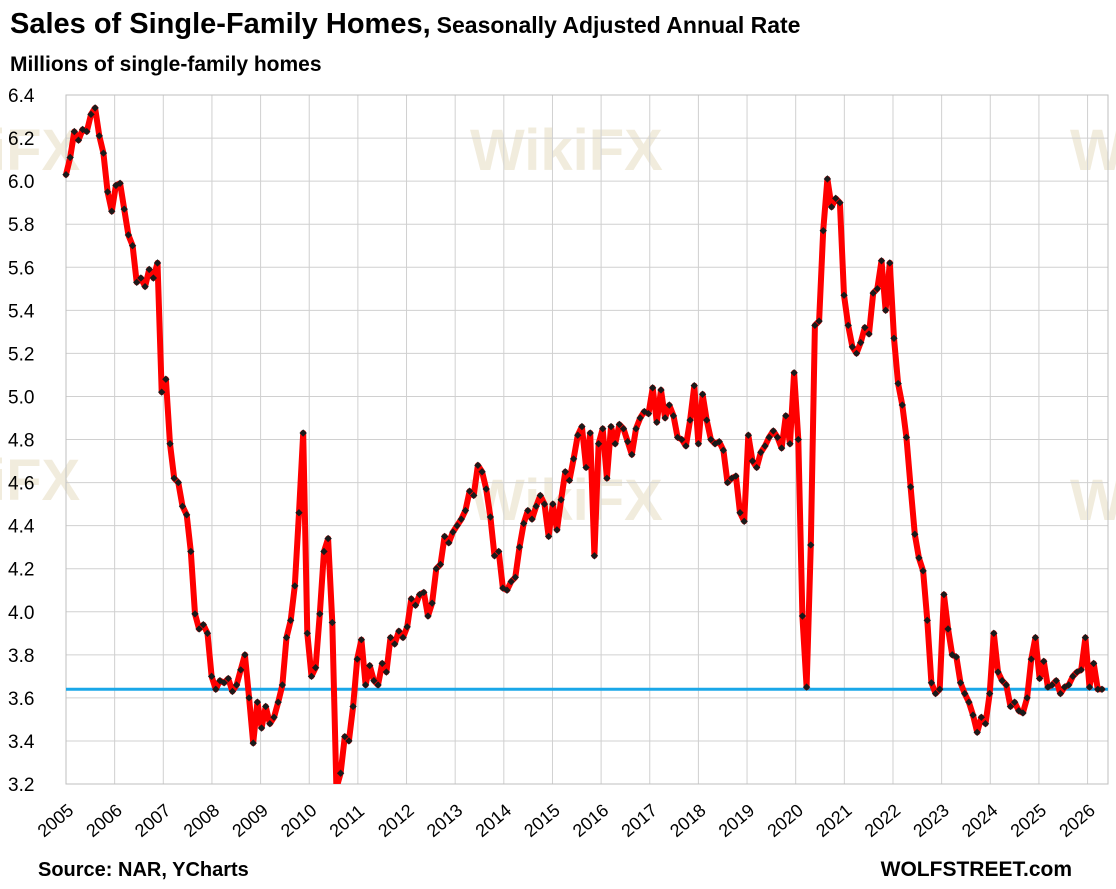 The width and height of the screenshot is (1116, 889). Describe the element at coordinates (785, 820) in the screenshot. I see `x-tick-label: 2020` at that location.